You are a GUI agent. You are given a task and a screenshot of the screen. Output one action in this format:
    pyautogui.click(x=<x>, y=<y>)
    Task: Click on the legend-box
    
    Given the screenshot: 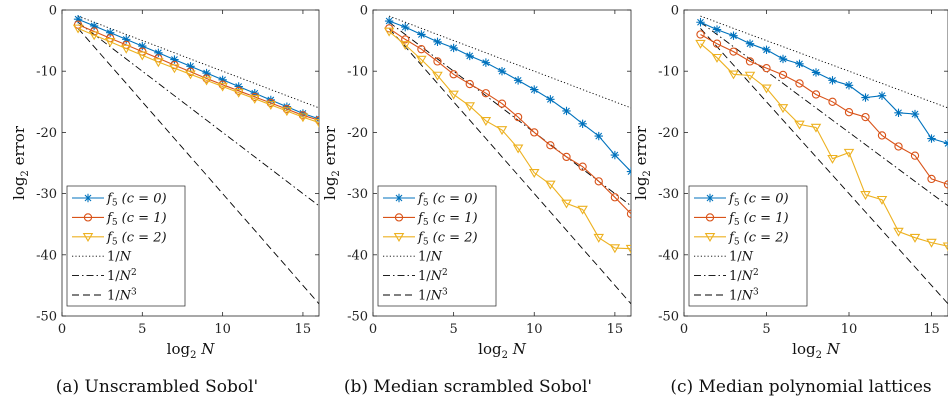 What is the action you would take?
    pyautogui.click(x=748, y=246)
    